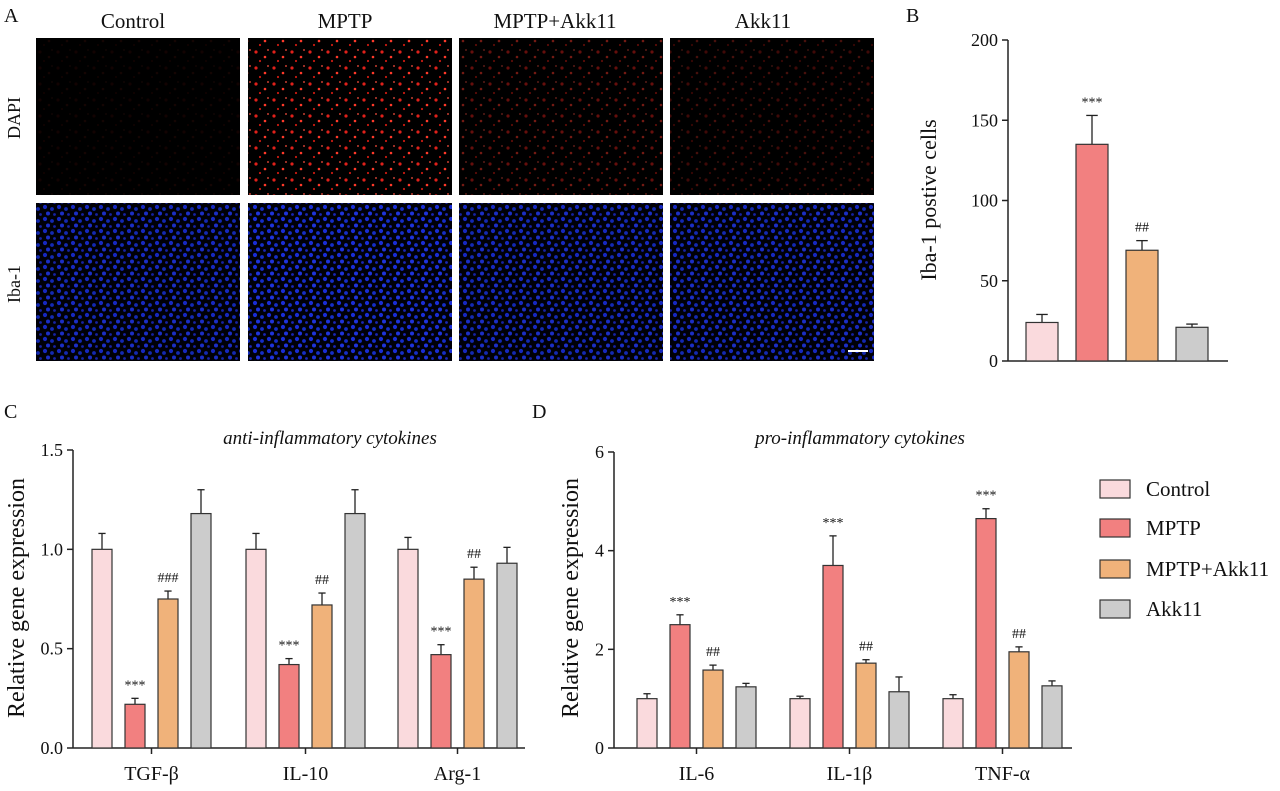 The image size is (1280, 791). I want to click on bar-chartD-0-2-significance: ##, so click(713, 652).